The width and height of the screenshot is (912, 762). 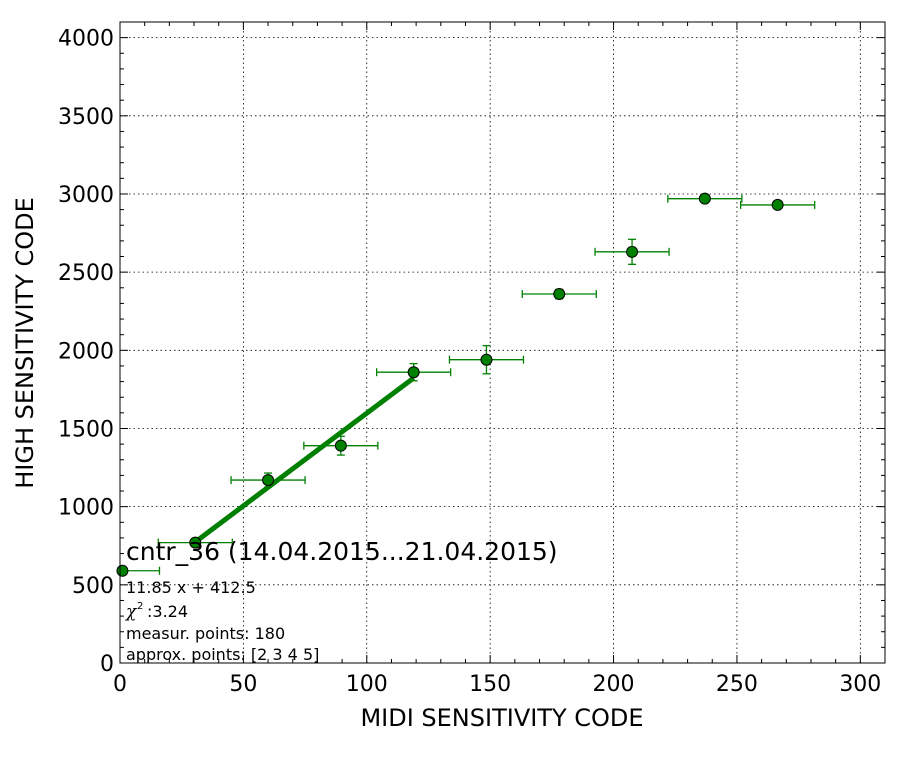 I want to click on fit-equation: 11.85 x + 412.5, so click(x=191, y=587).